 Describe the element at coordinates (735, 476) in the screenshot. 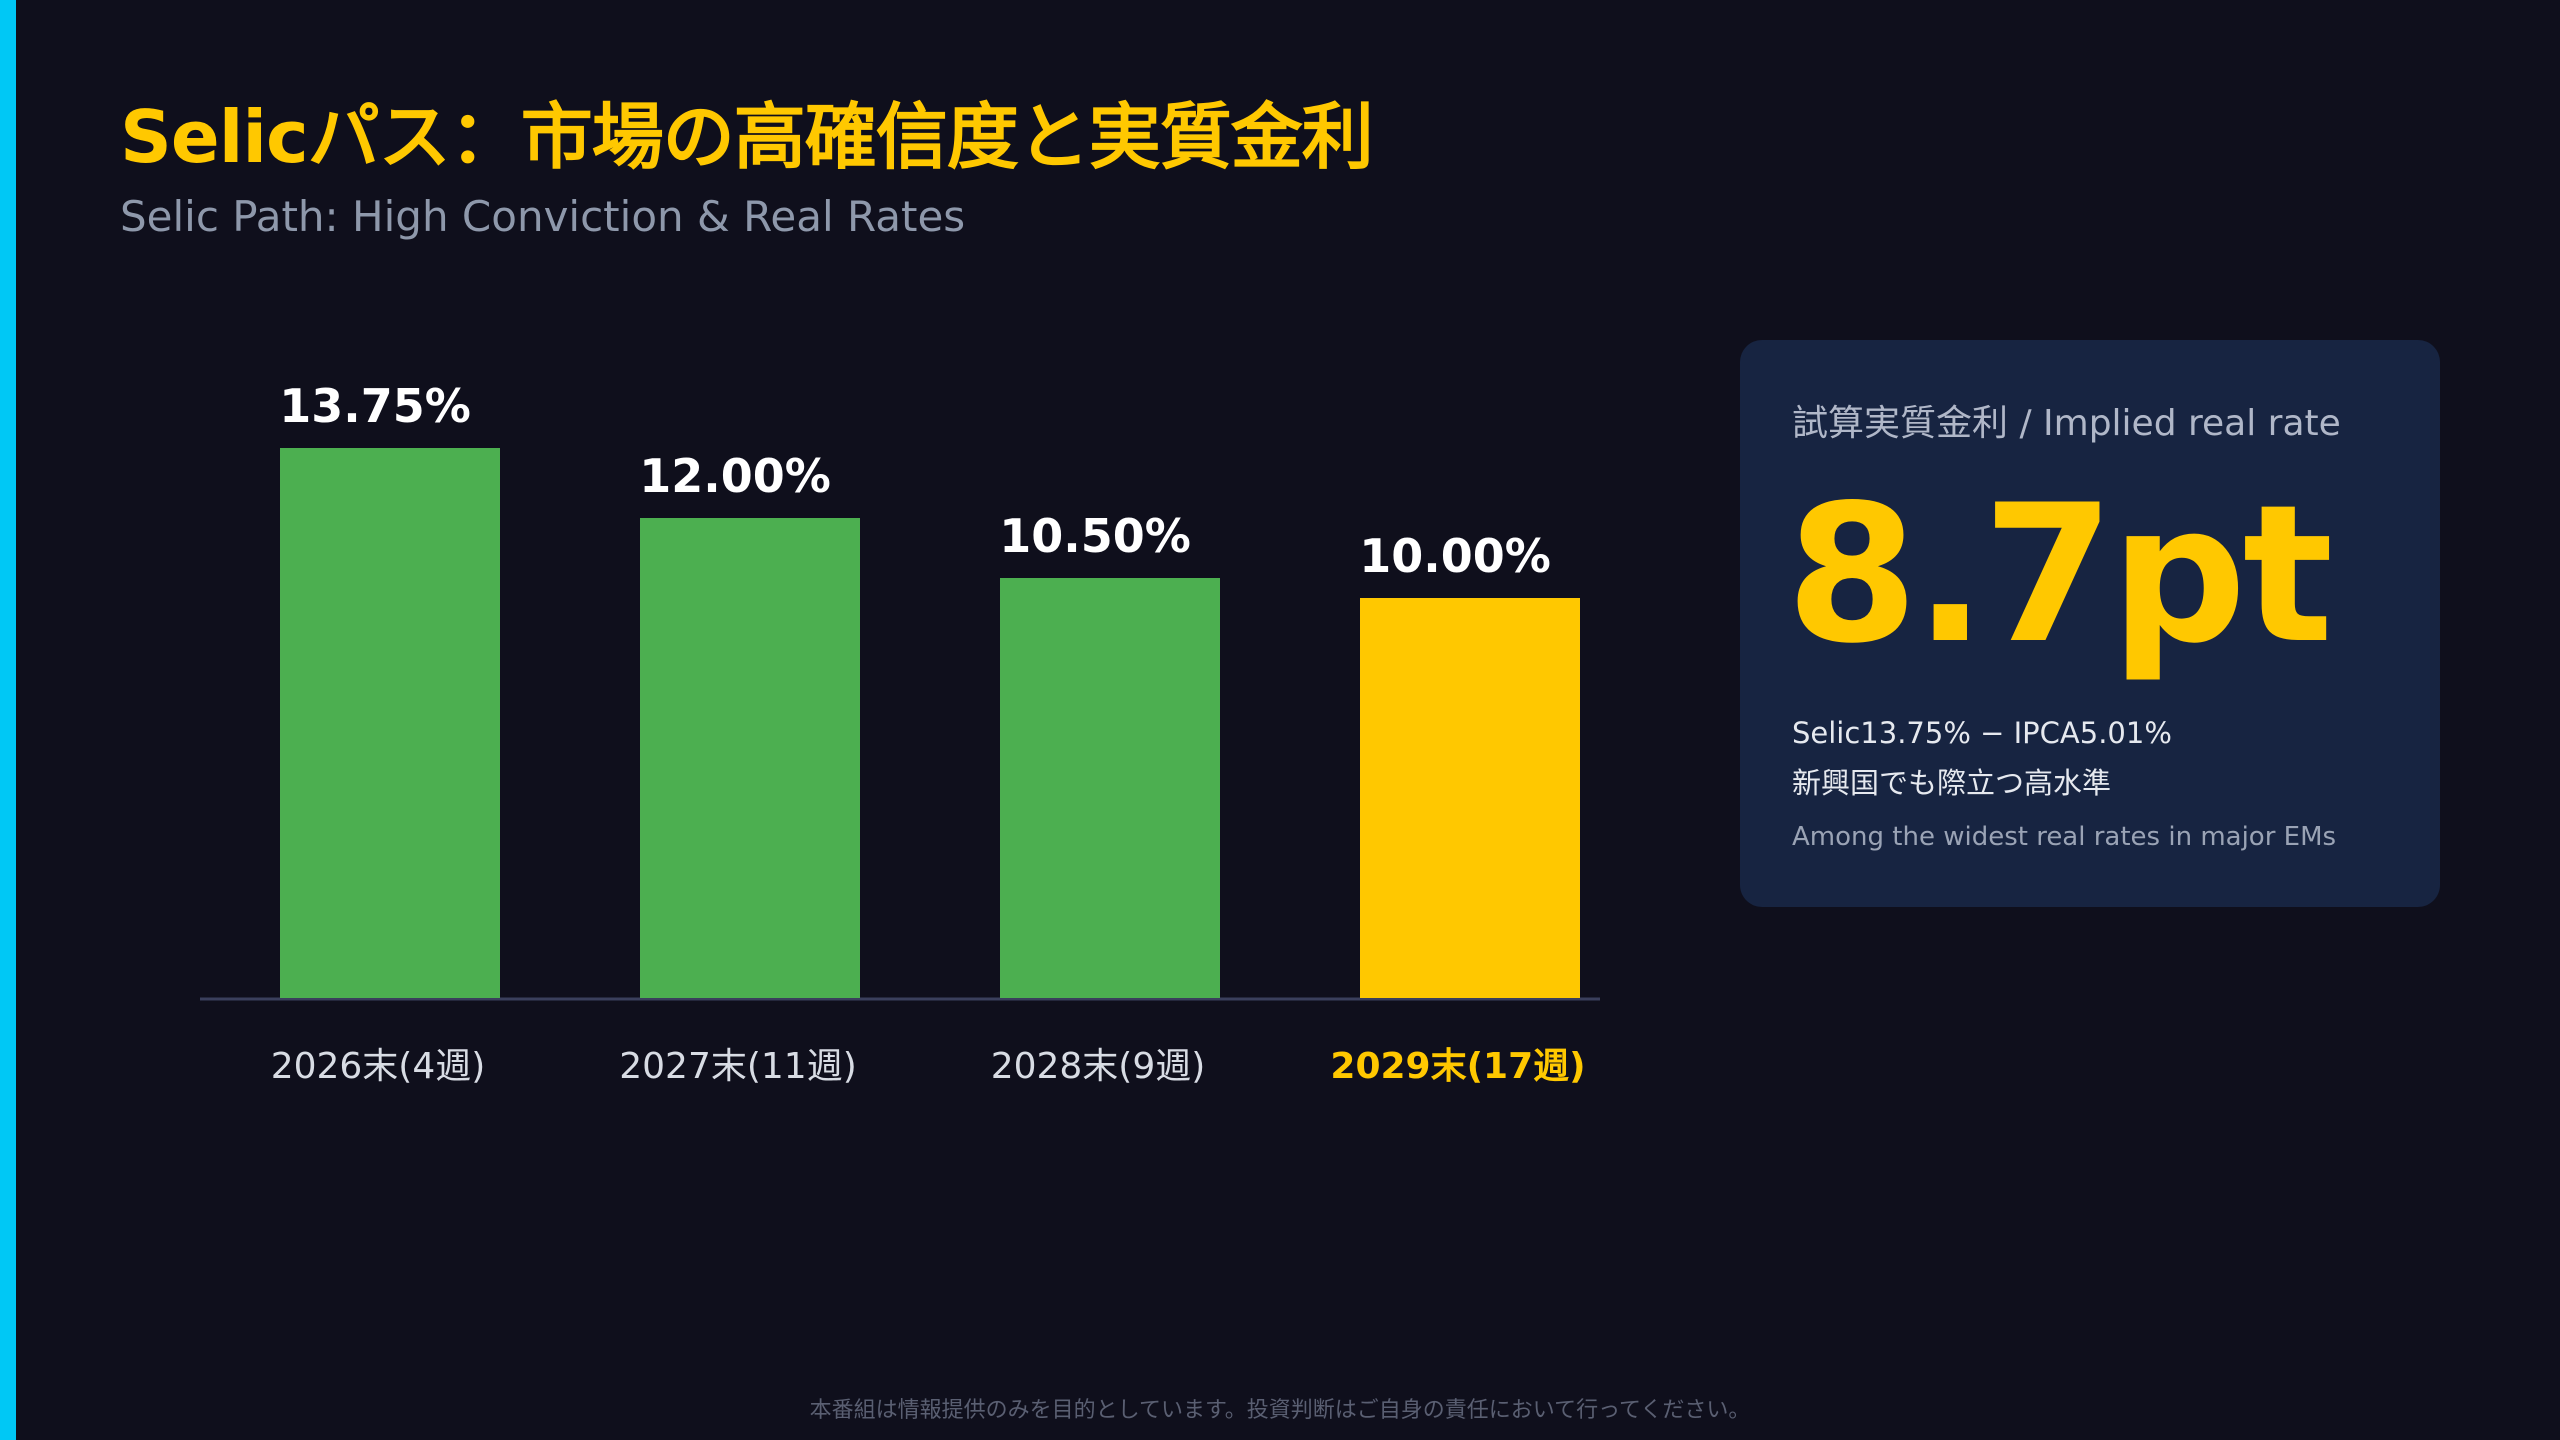

I see `data-label-2: 12.00%` at that location.